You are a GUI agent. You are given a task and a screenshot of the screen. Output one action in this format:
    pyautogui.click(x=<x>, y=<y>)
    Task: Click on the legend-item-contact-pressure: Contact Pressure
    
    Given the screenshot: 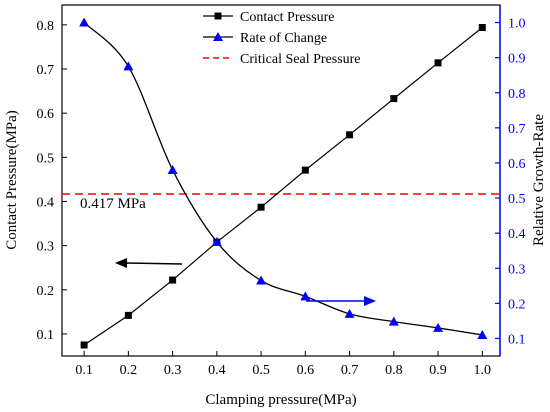 What is the action you would take?
    pyautogui.click(x=268, y=17)
    